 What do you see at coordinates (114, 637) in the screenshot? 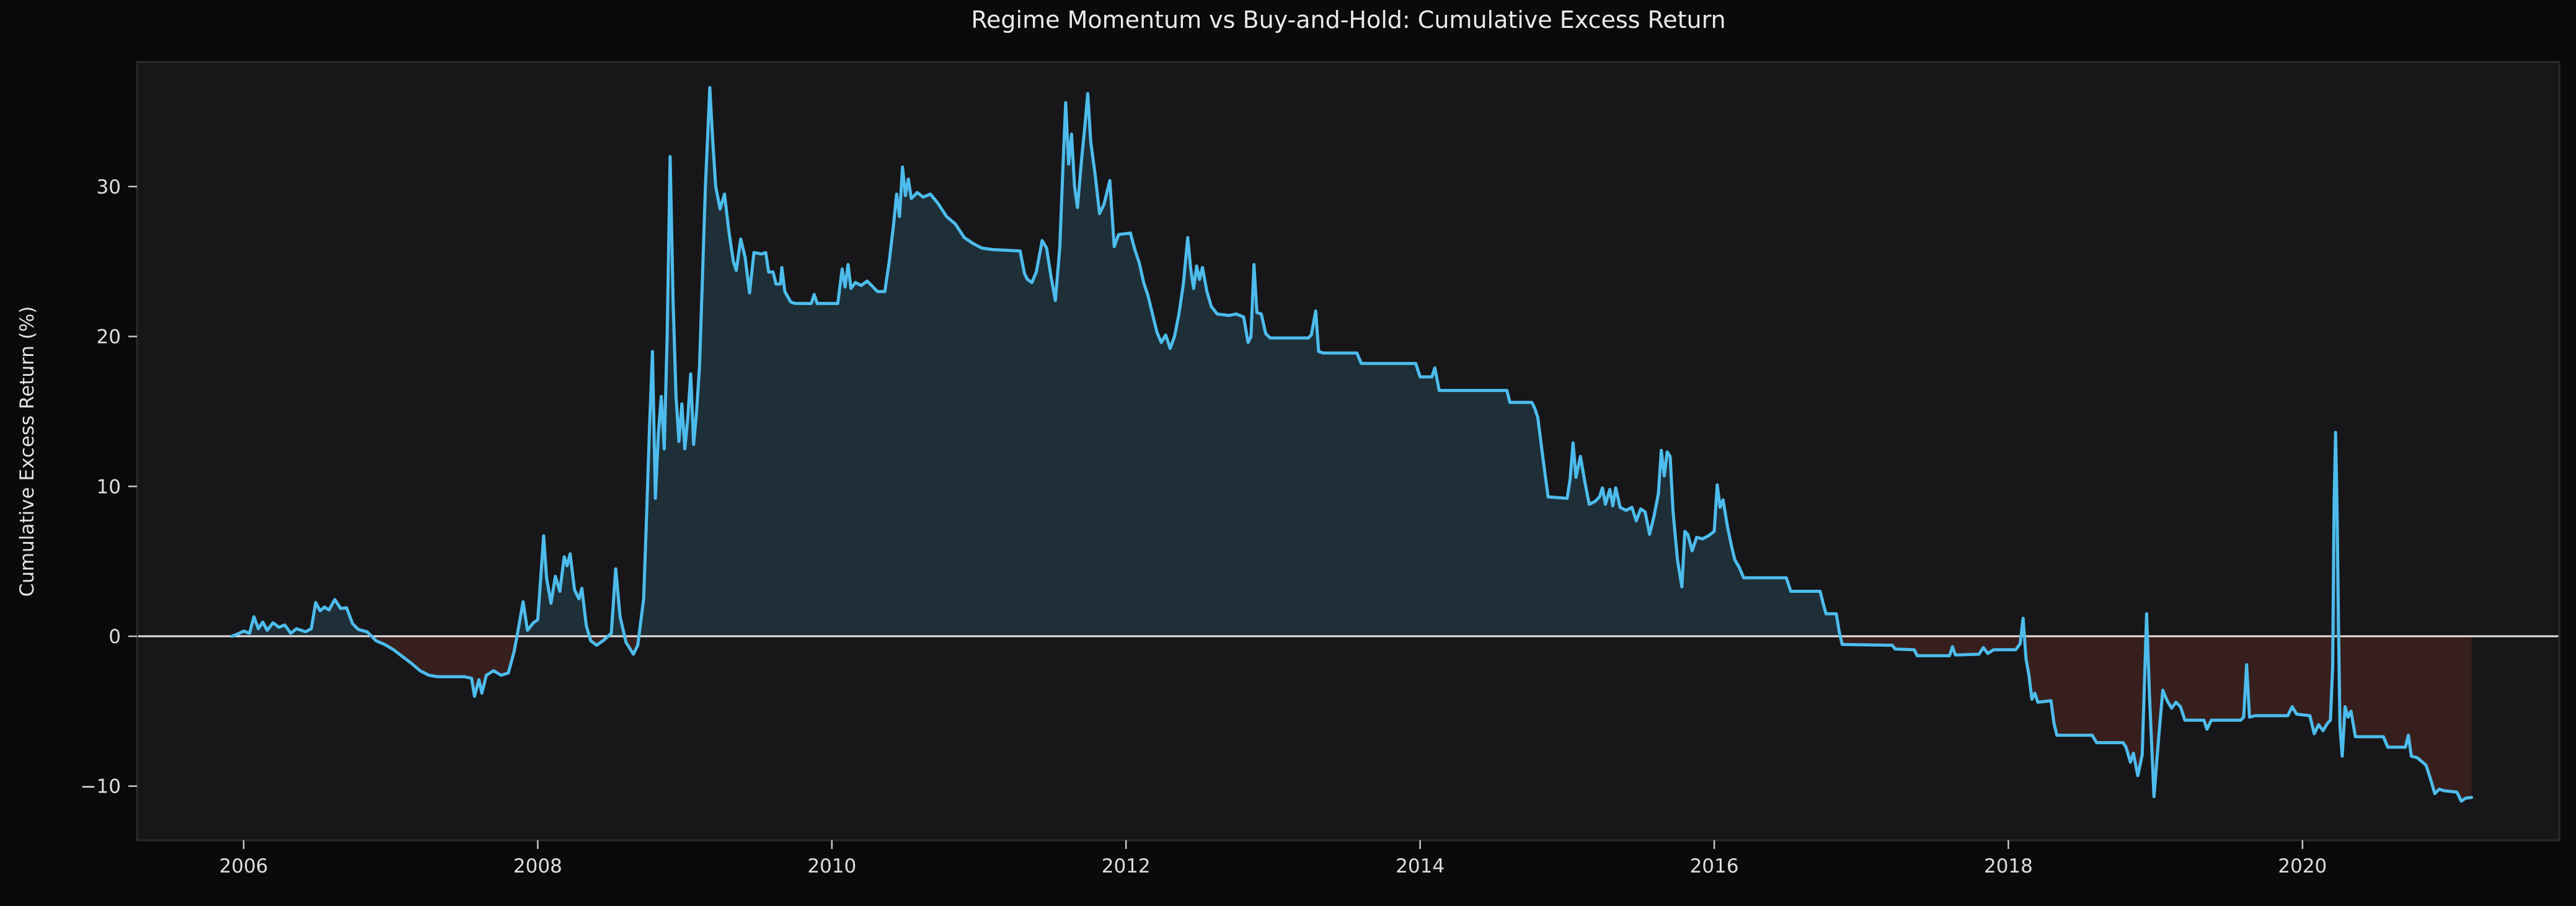
I see `y-tick-label: 0` at bounding box center [114, 637].